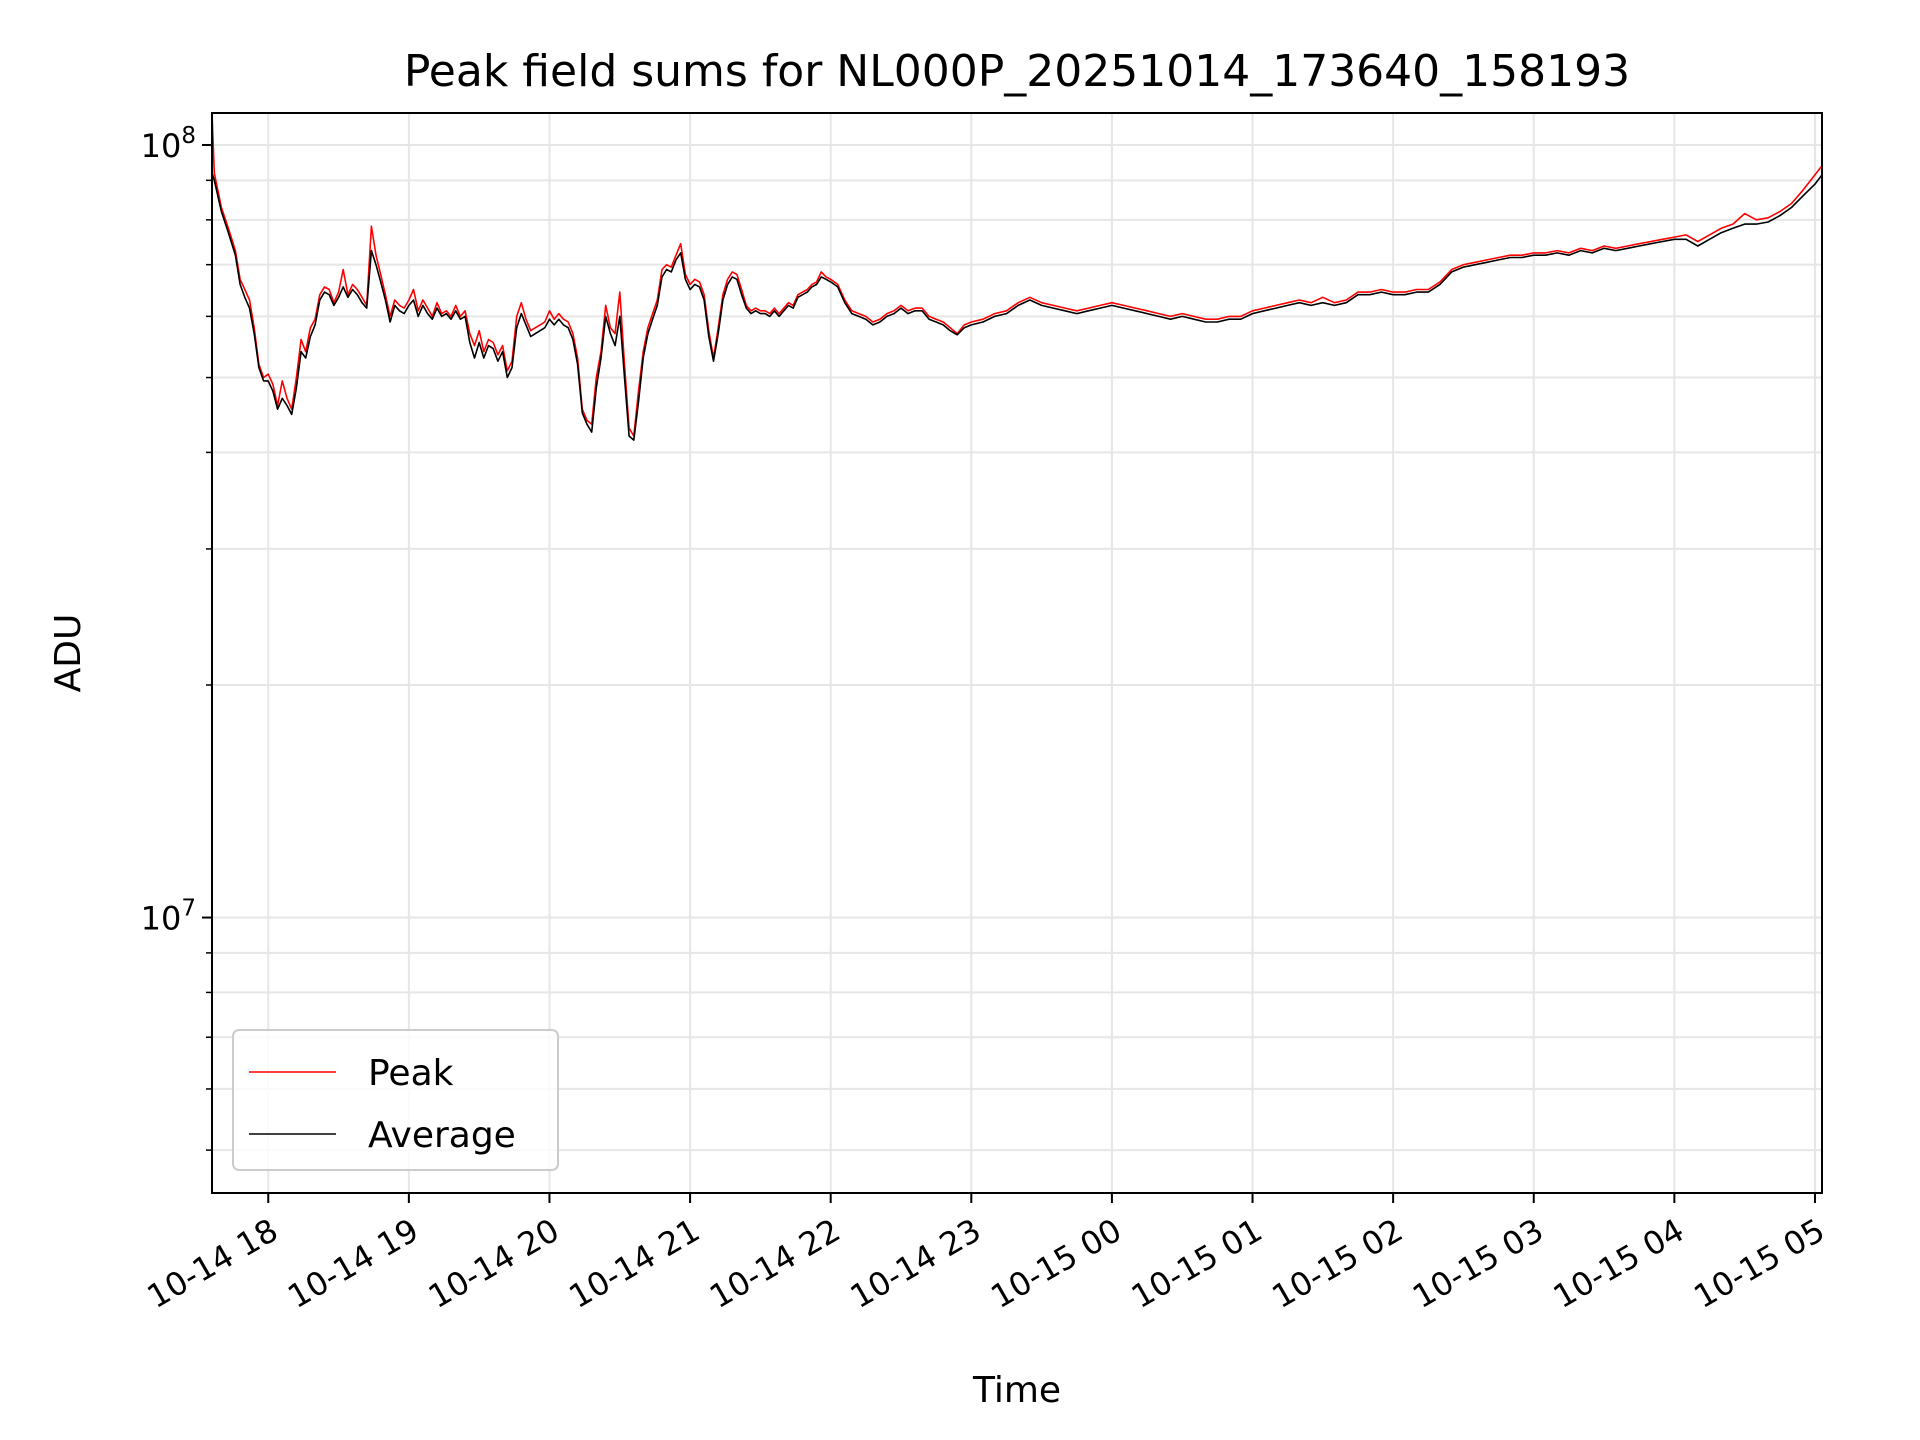 This screenshot has height=1440, width=1920. What do you see at coordinates (68, 653) in the screenshot?
I see `y-axis-label: ADU` at bounding box center [68, 653].